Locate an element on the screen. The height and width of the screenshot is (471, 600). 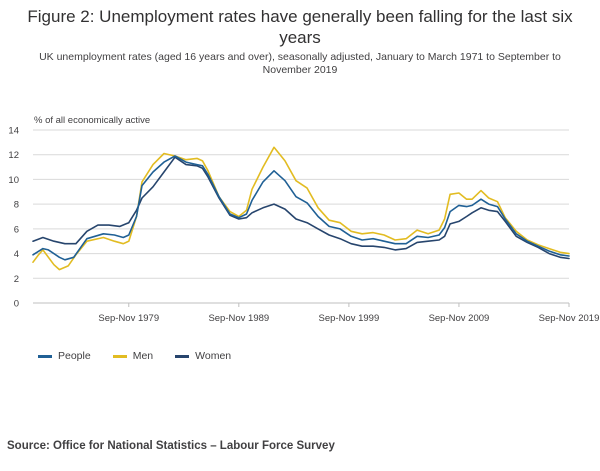
legend-item-women: Women is located at coordinates (203, 356).